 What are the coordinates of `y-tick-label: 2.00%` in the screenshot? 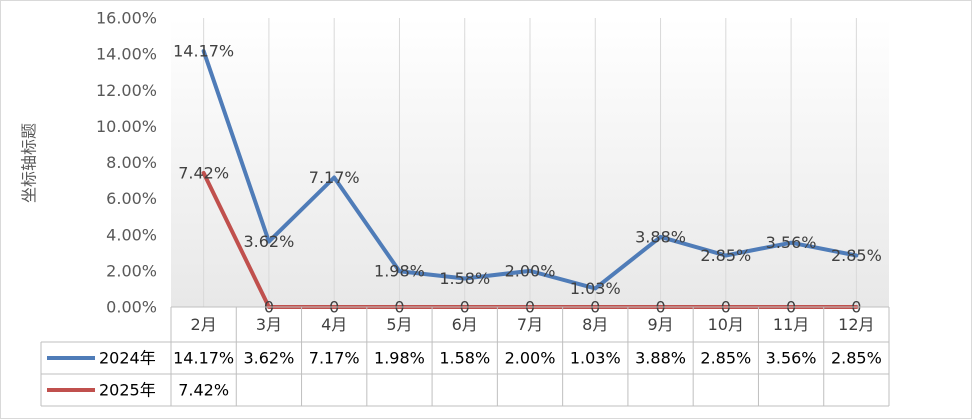 It's located at (131, 270).